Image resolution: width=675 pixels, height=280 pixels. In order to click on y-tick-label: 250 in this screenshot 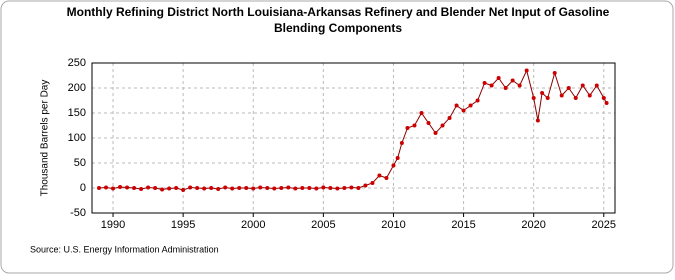, I will do `click(77, 63)`.